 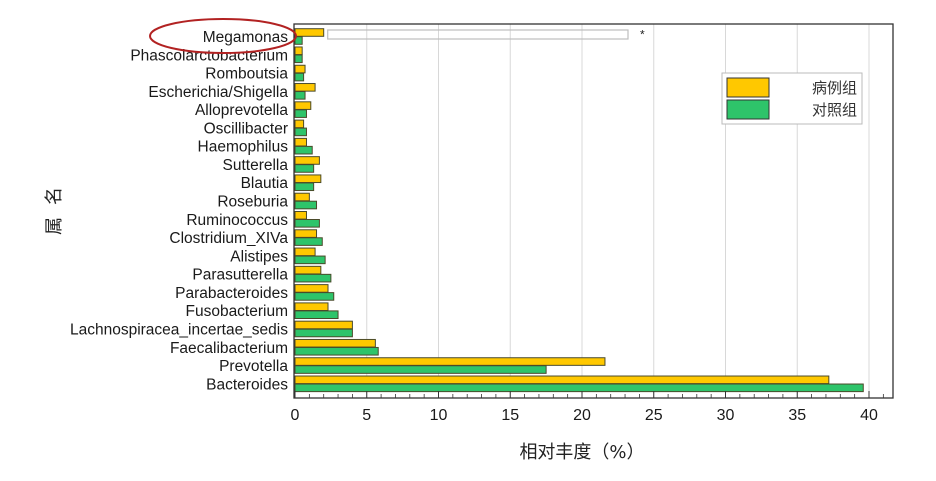 What do you see at coordinates (246, 74) in the screenshot?
I see `category-label: Romboutsia` at bounding box center [246, 74].